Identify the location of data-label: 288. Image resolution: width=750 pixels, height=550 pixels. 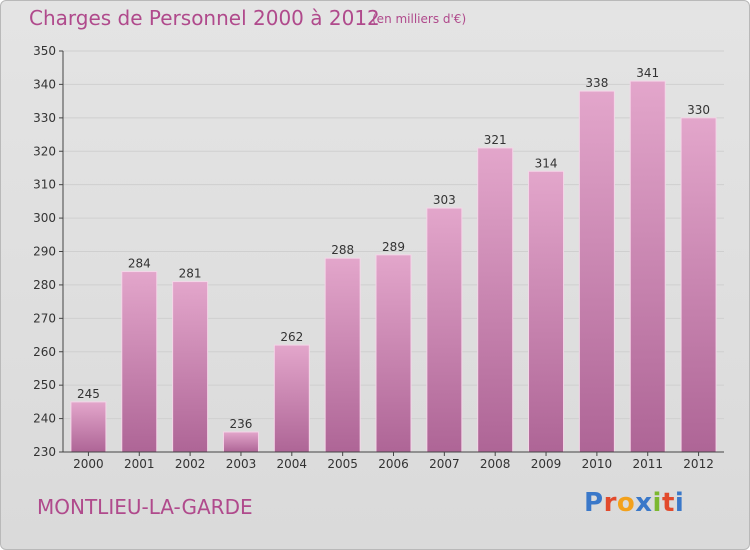
(342, 250).